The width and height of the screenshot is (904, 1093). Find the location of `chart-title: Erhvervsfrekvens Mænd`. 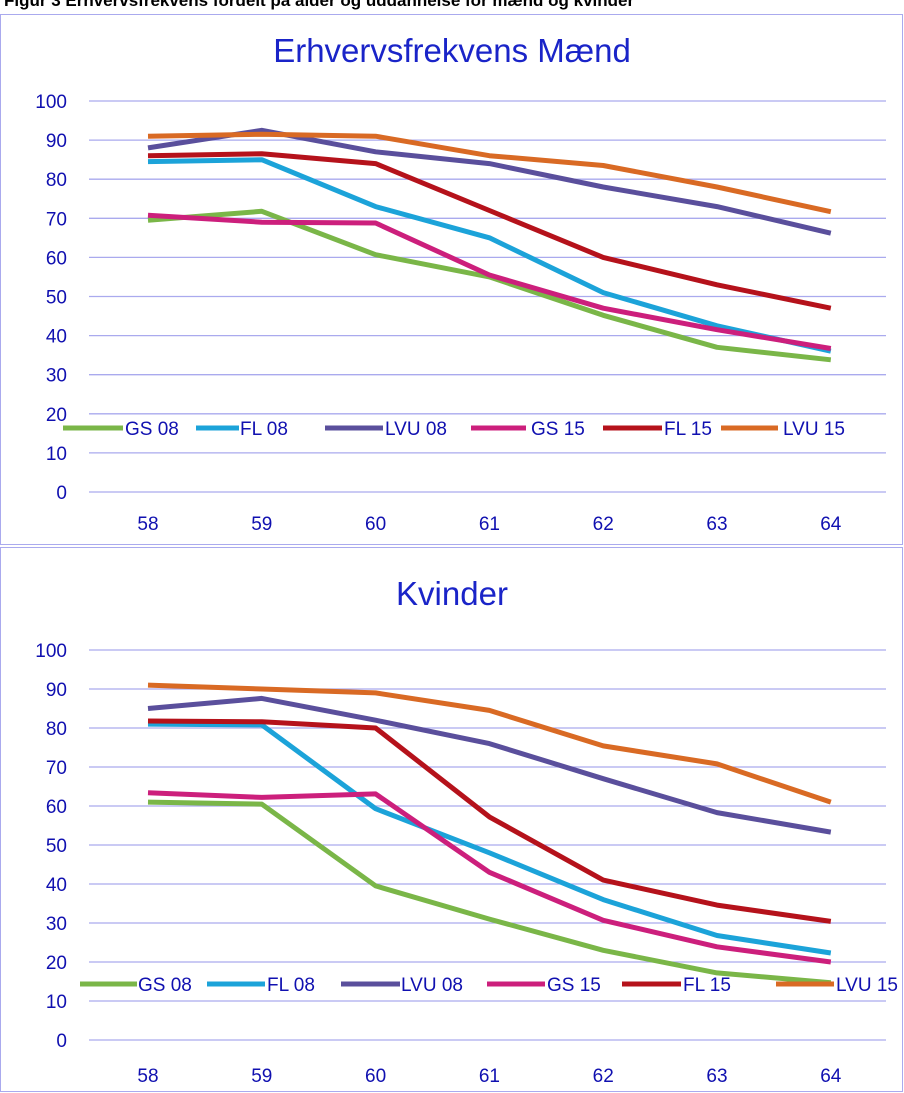

chart-title: Erhvervsfrekvens Mænd is located at coordinates (452, 50).